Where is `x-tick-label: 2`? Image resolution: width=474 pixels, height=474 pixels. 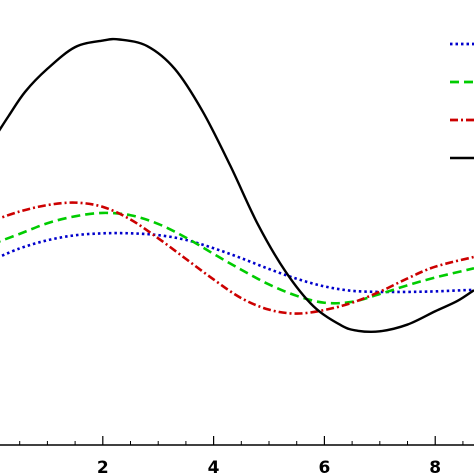 x-tick-label: 2 is located at coordinates (103, 466).